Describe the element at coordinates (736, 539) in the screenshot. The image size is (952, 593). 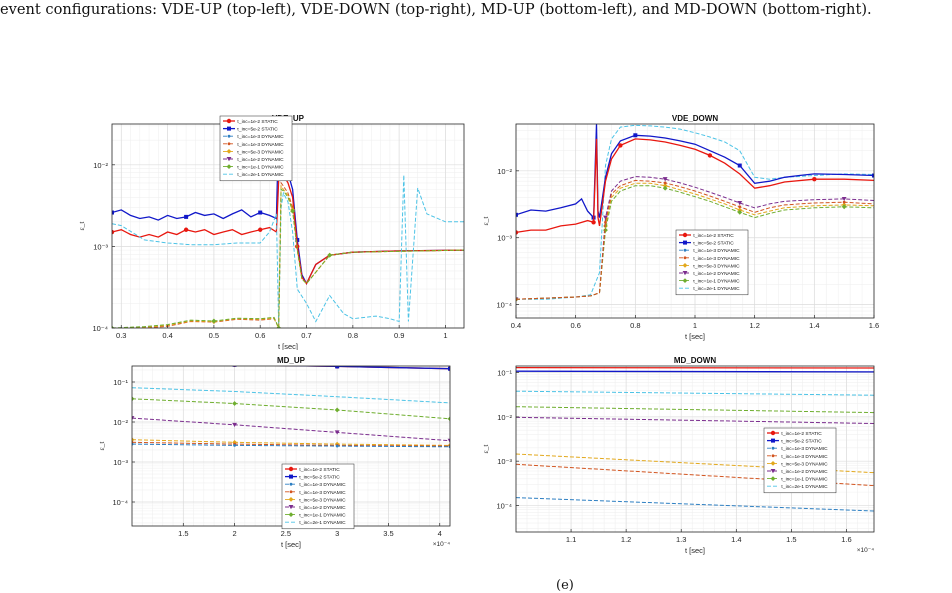
I see `x-tick-label: 1.4` at that location.